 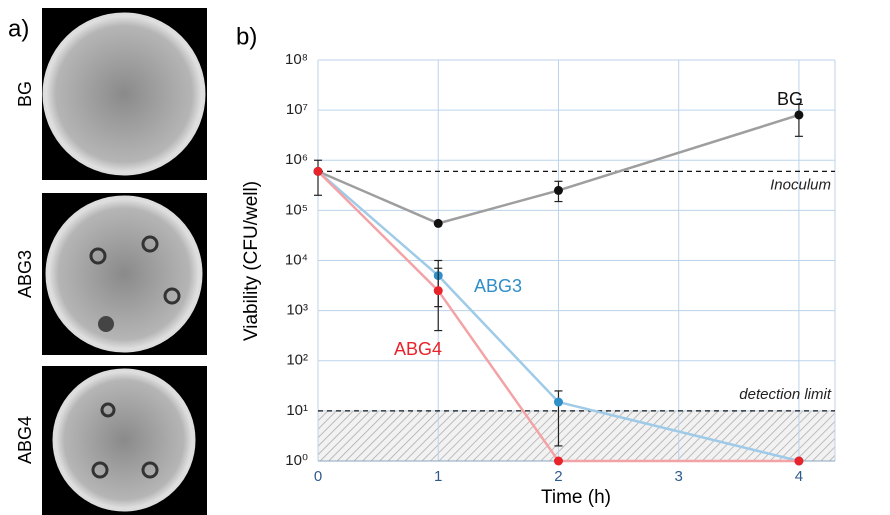 What do you see at coordinates (296, 259) in the screenshot?
I see `y-tick-label: 10⁴` at bounding box center [296, 259].